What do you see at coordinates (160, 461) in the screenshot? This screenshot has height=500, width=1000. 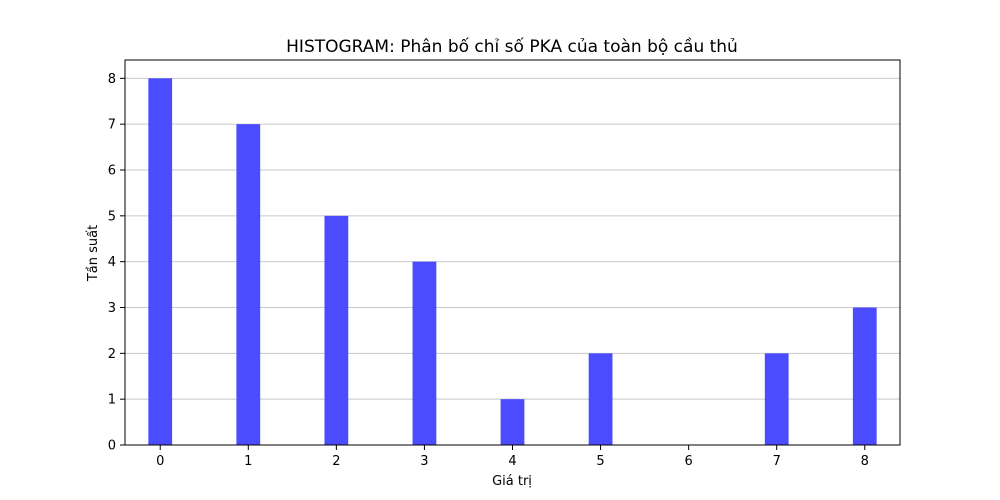 I see `x-tick-label-0: 0` at bounding box center [160, 461].